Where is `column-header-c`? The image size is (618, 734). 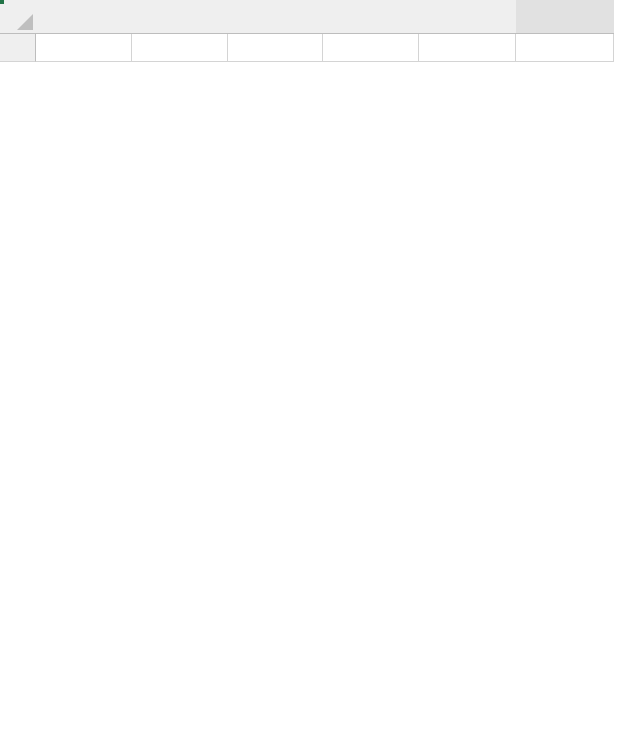
column-header-c is located at coordinates (275, 17).